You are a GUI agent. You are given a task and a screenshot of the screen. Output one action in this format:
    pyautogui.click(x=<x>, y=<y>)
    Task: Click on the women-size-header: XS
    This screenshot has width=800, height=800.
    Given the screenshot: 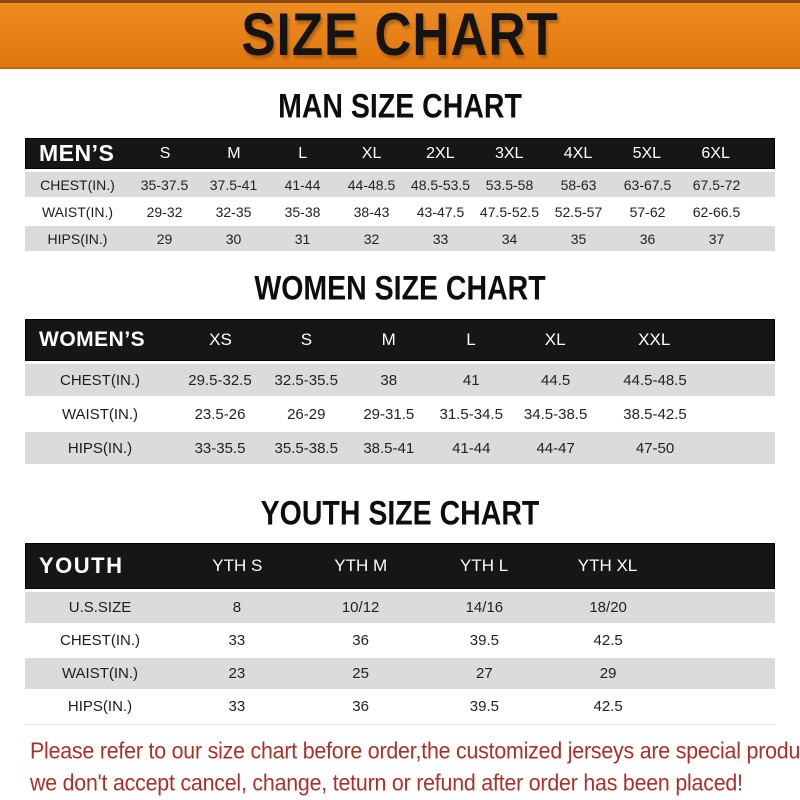 What is the action you would take?
    pyautogui.click(x=220, y=339)
    